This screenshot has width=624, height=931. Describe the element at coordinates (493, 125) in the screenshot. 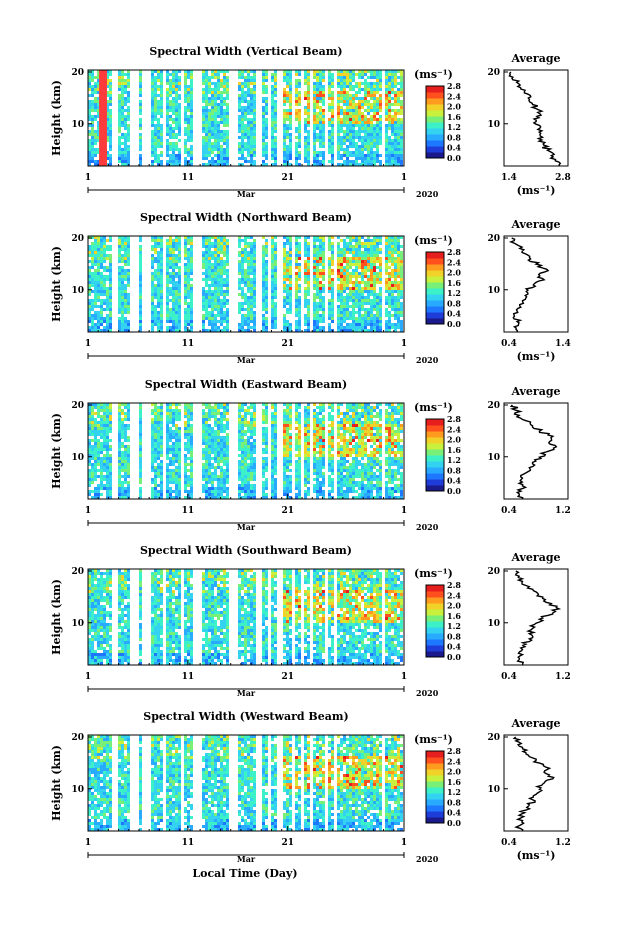

I see `average-y-tick-label: 10` at that location.